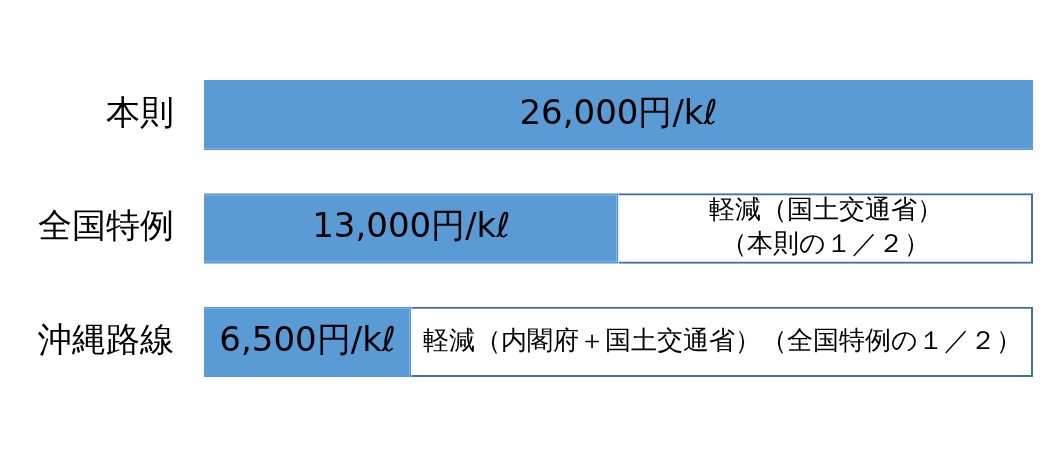 The image size is (1049, 457). I want to click on data-label: 26,000円/kℓ, so click(618, 111).